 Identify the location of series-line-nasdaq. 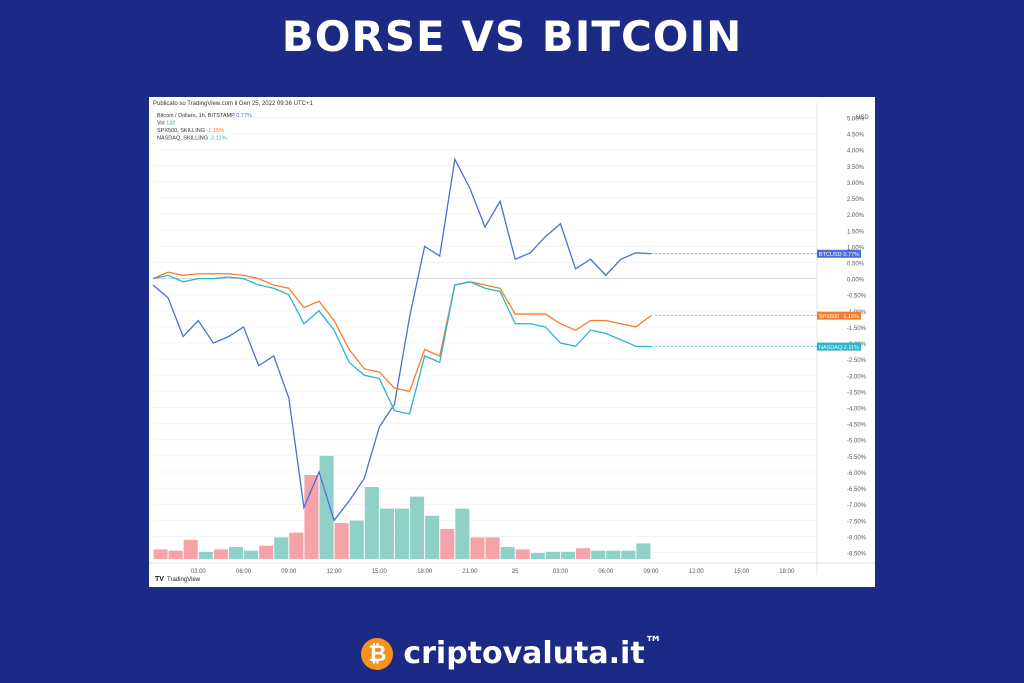
(402, 344).